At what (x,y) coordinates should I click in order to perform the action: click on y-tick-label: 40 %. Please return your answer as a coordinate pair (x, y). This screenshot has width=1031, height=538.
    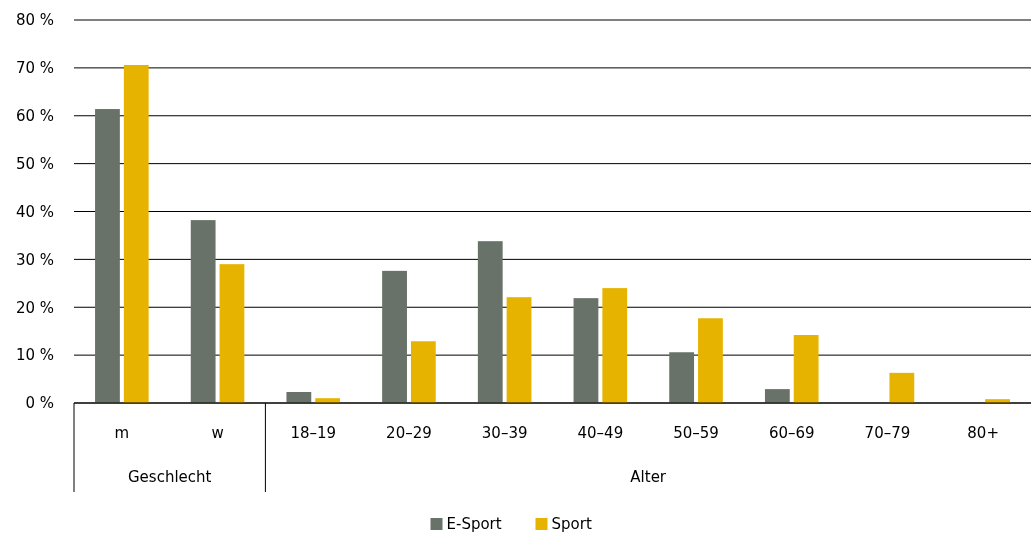
    Looking at the image, I should click on (34, 211).